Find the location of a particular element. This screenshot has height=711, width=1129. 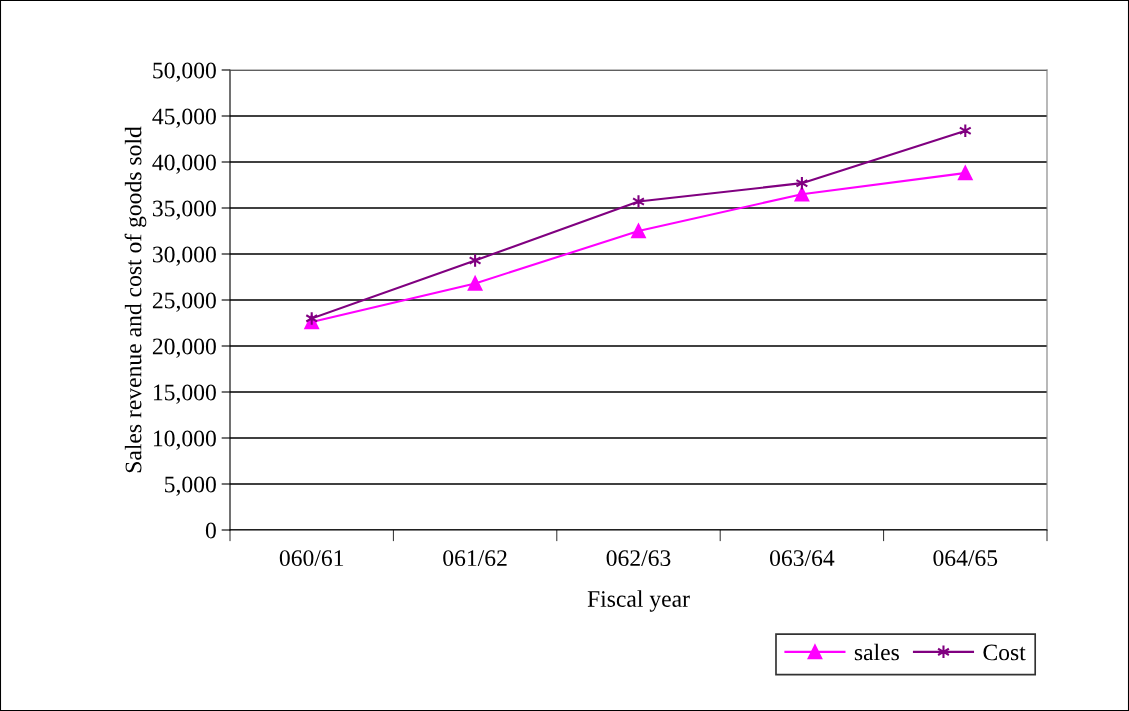

y-tick-label: 15,000 is located at coordinates (184, 394).